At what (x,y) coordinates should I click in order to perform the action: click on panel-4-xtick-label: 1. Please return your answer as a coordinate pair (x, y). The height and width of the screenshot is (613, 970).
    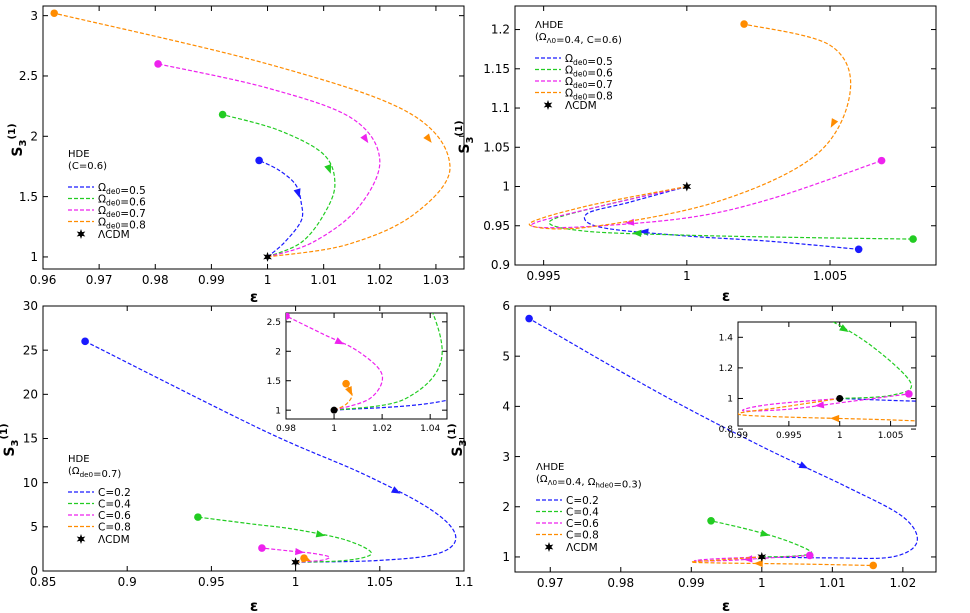
    Looking at the image, I should click on (762, 583).